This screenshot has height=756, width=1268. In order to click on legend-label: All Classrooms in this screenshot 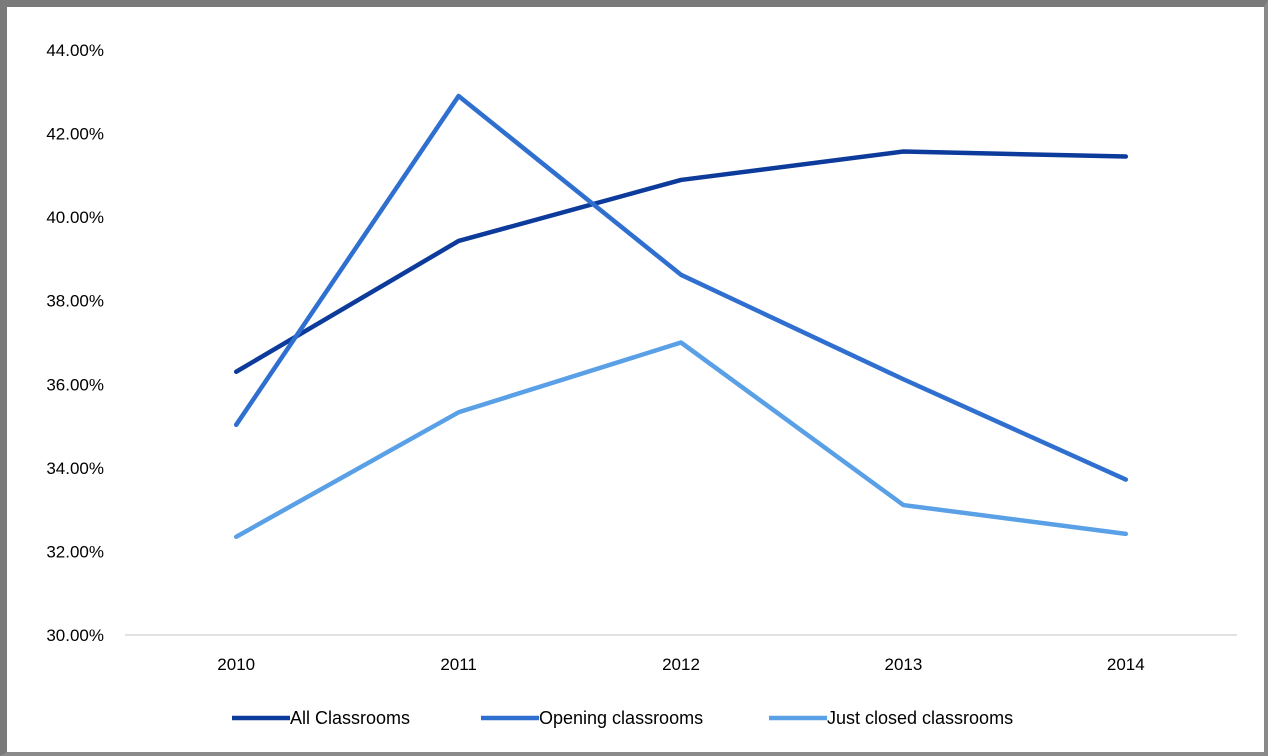, I will do `click(350, 718)`.